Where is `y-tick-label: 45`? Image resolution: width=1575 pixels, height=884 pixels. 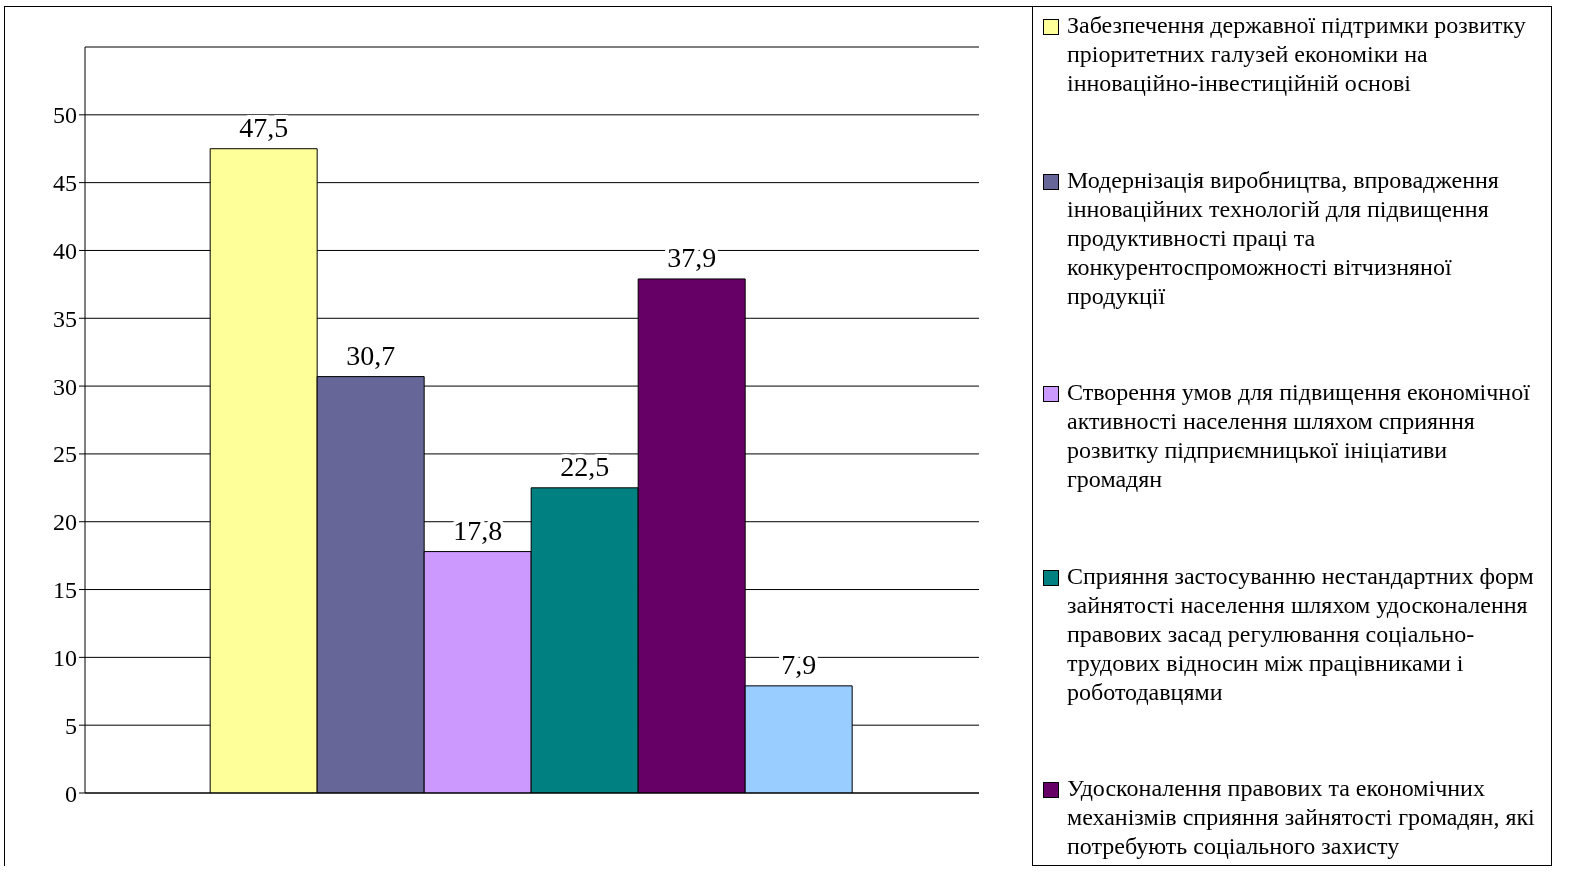 y-tick-label: 45 is located at coordinates (65, 183).